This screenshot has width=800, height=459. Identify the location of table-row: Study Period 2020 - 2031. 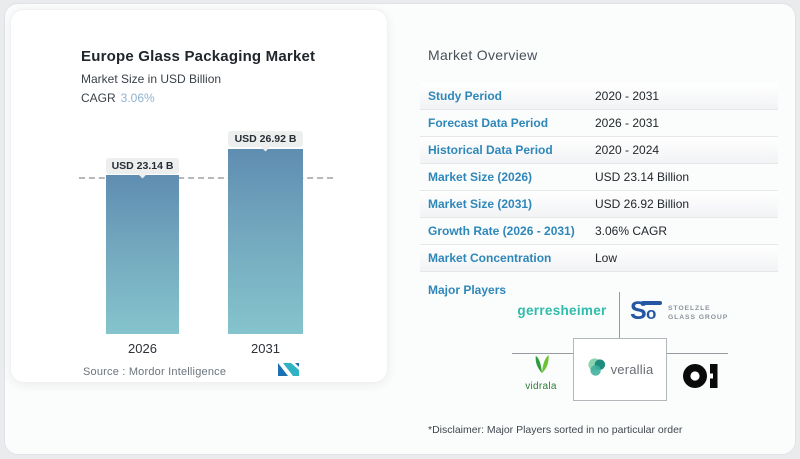
(599, 96).